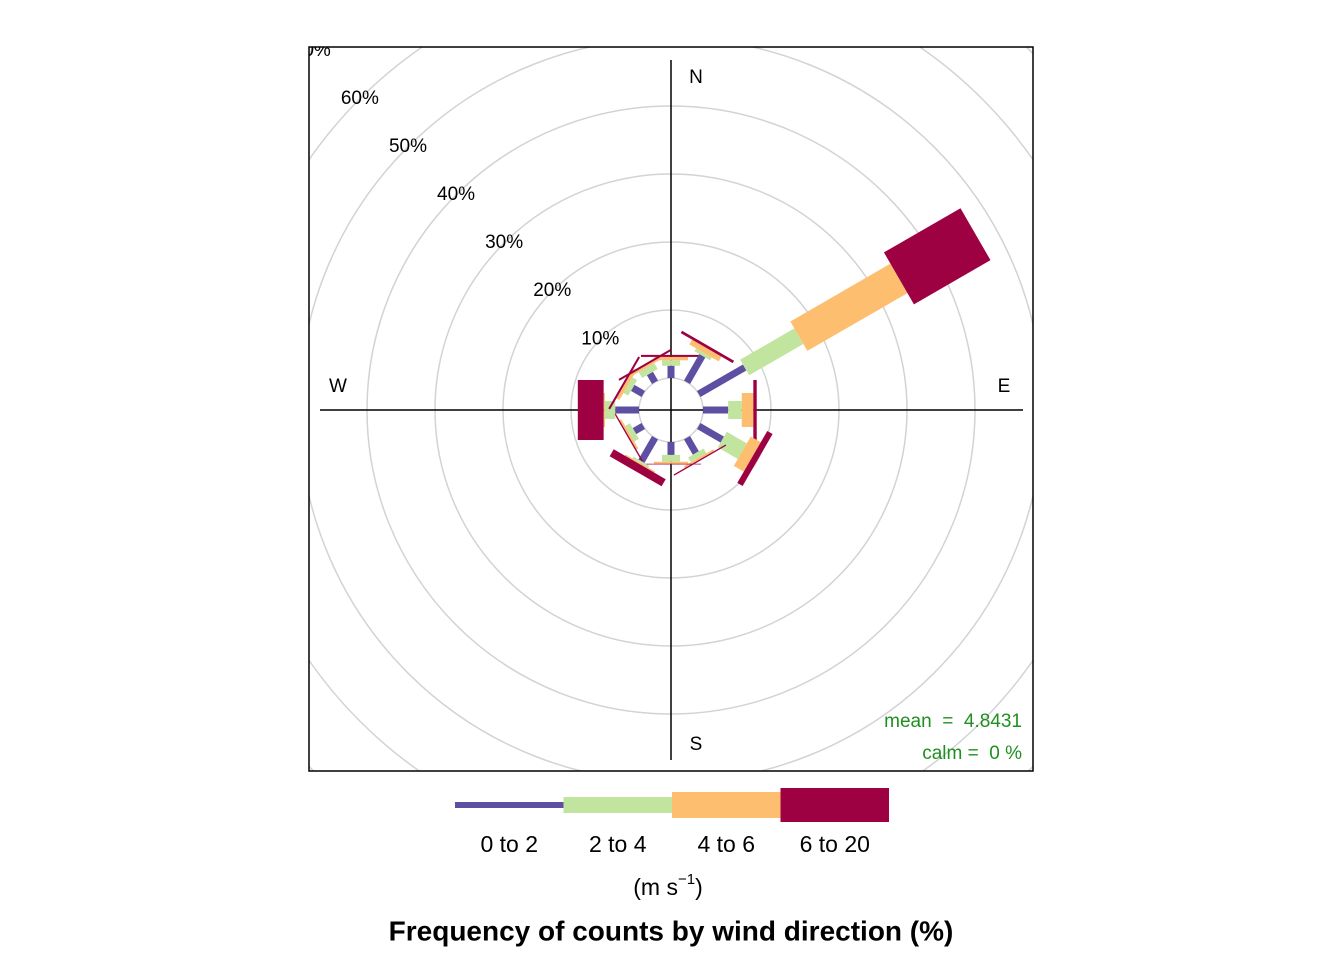 Image resolution: width=1344 pixels, height=960 pixels. I want to click on r-tick-label: 20%, so click(552, 290).